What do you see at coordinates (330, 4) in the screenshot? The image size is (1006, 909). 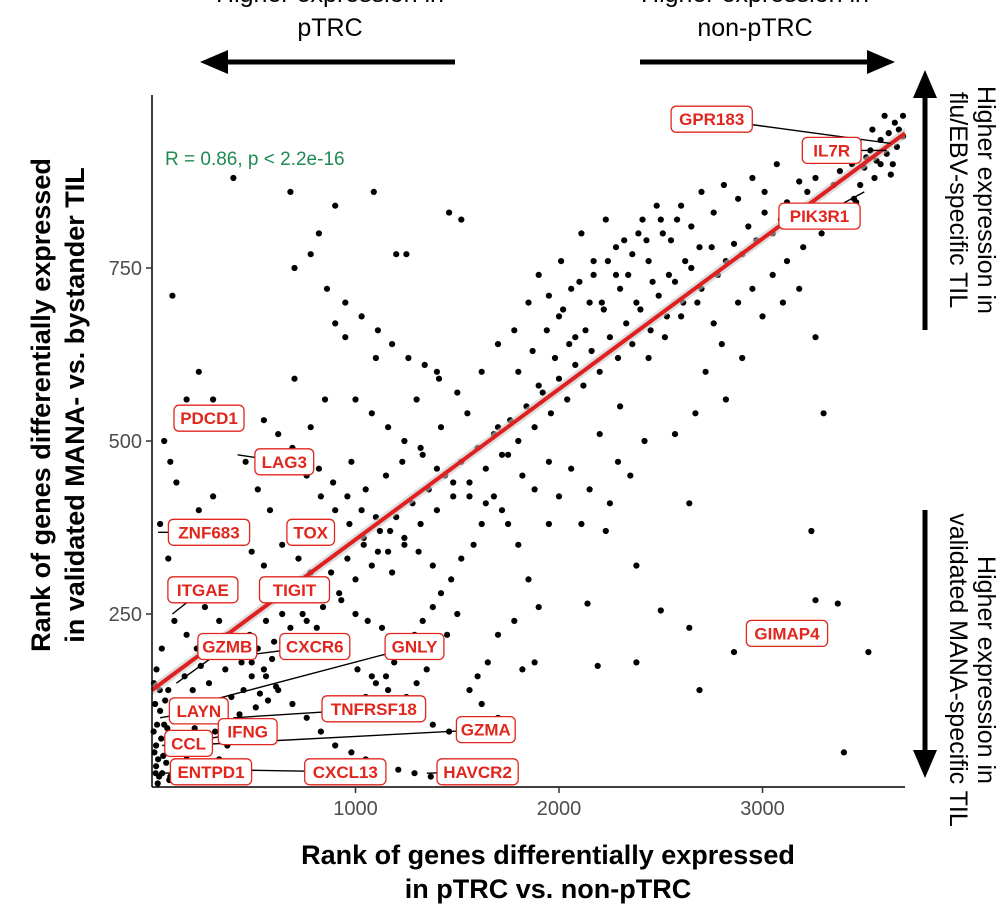 I see `left-arrow-label-line1: Higher expression in` at bounding box center [330, 4].